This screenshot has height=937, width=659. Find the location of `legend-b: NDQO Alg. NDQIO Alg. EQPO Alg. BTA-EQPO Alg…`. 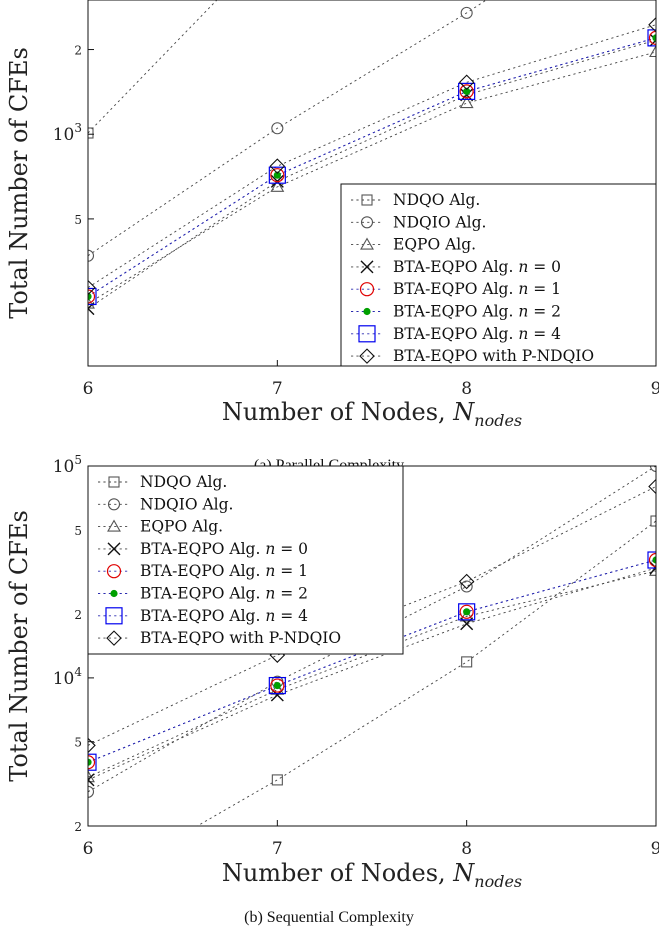

legend-b: NDQO Alg. NDQIO Alg. EQPO Alg. BTA-EQPO Alg… is located at coordinates (245, 560).